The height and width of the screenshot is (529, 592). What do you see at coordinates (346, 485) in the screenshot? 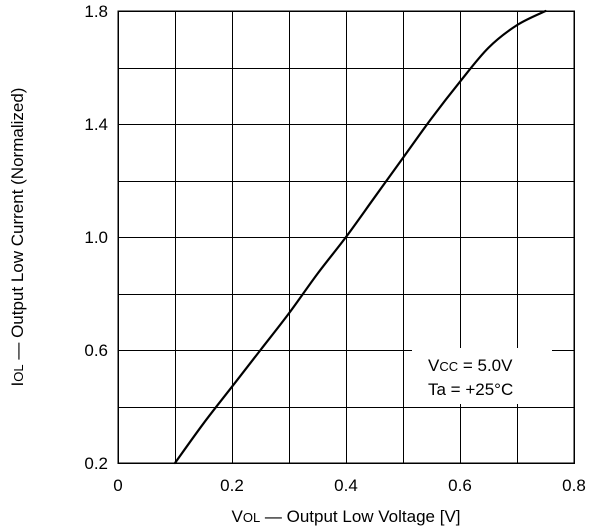
I see `x-tick-label: 0.4` at bounding box center [346, 485].